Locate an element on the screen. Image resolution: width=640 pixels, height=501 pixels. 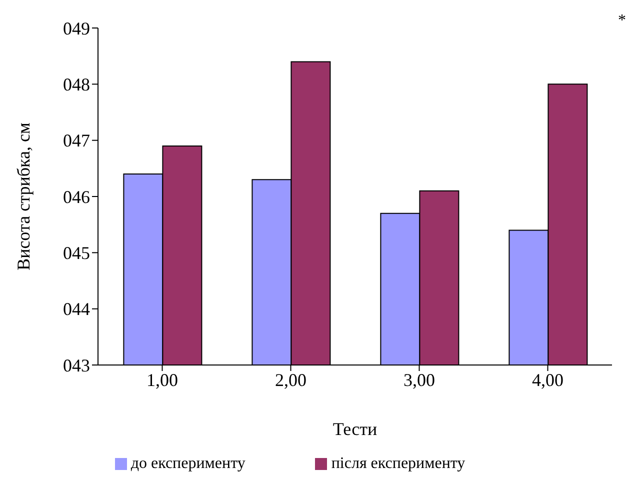
y-tick-label: 048 is located at coordinates (76, 84).